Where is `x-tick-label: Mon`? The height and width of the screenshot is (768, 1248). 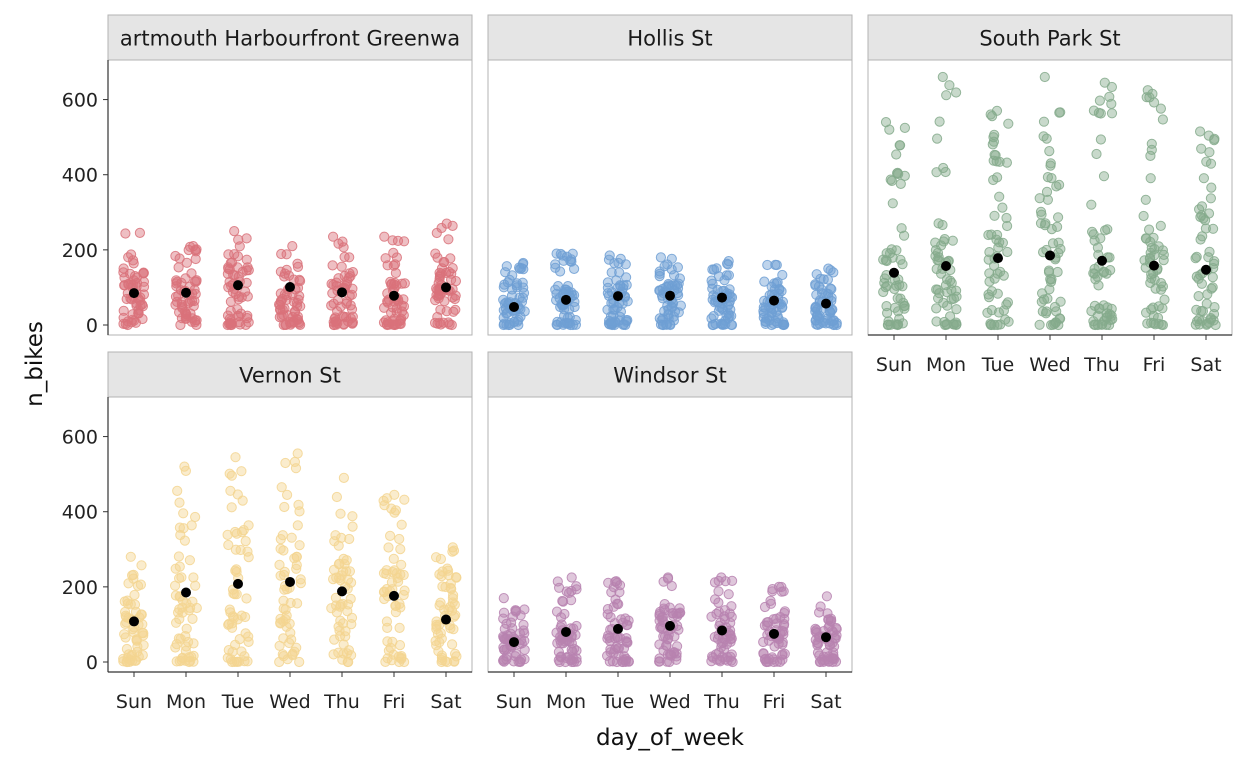 x-tick-label: Mon is located at coordinates (186, 702).